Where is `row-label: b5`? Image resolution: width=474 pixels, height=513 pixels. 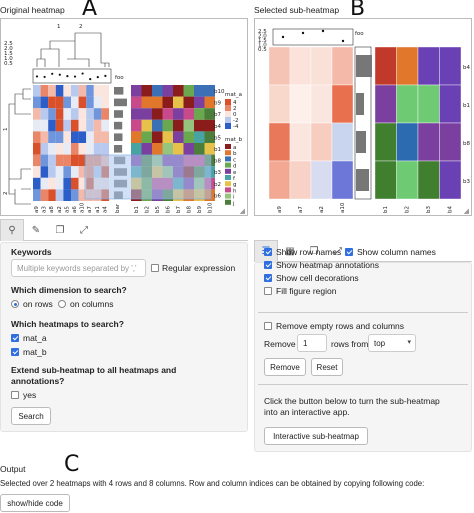
row-label: b5 is located at coordinates (217, 138).